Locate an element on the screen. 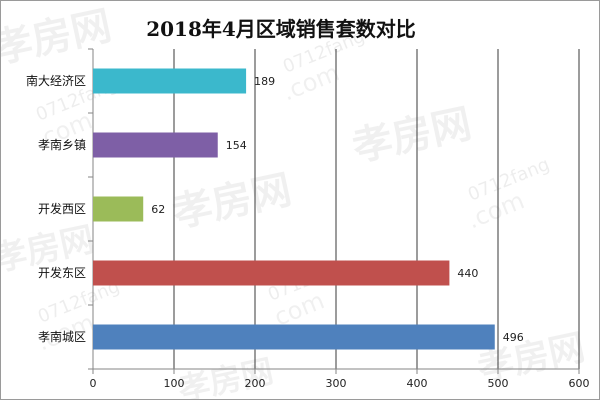  x-tick-label: 300 is located at coordinates (336, 383).